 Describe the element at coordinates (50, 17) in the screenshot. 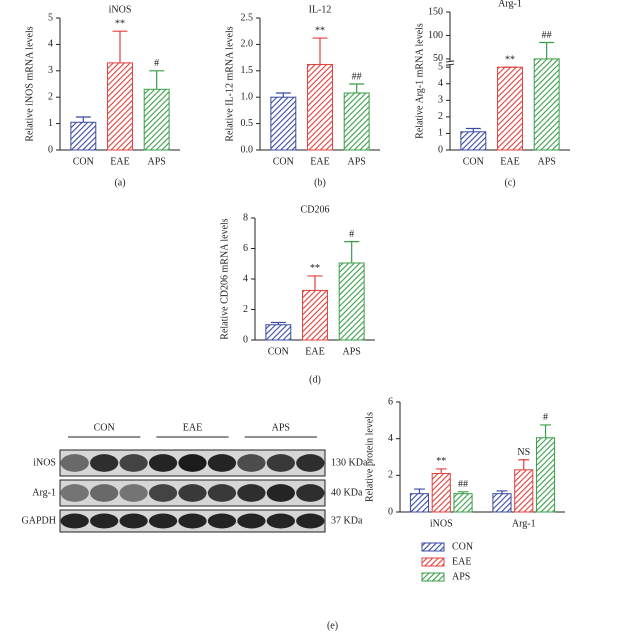

I see `y-tick-label: 5` at that location.